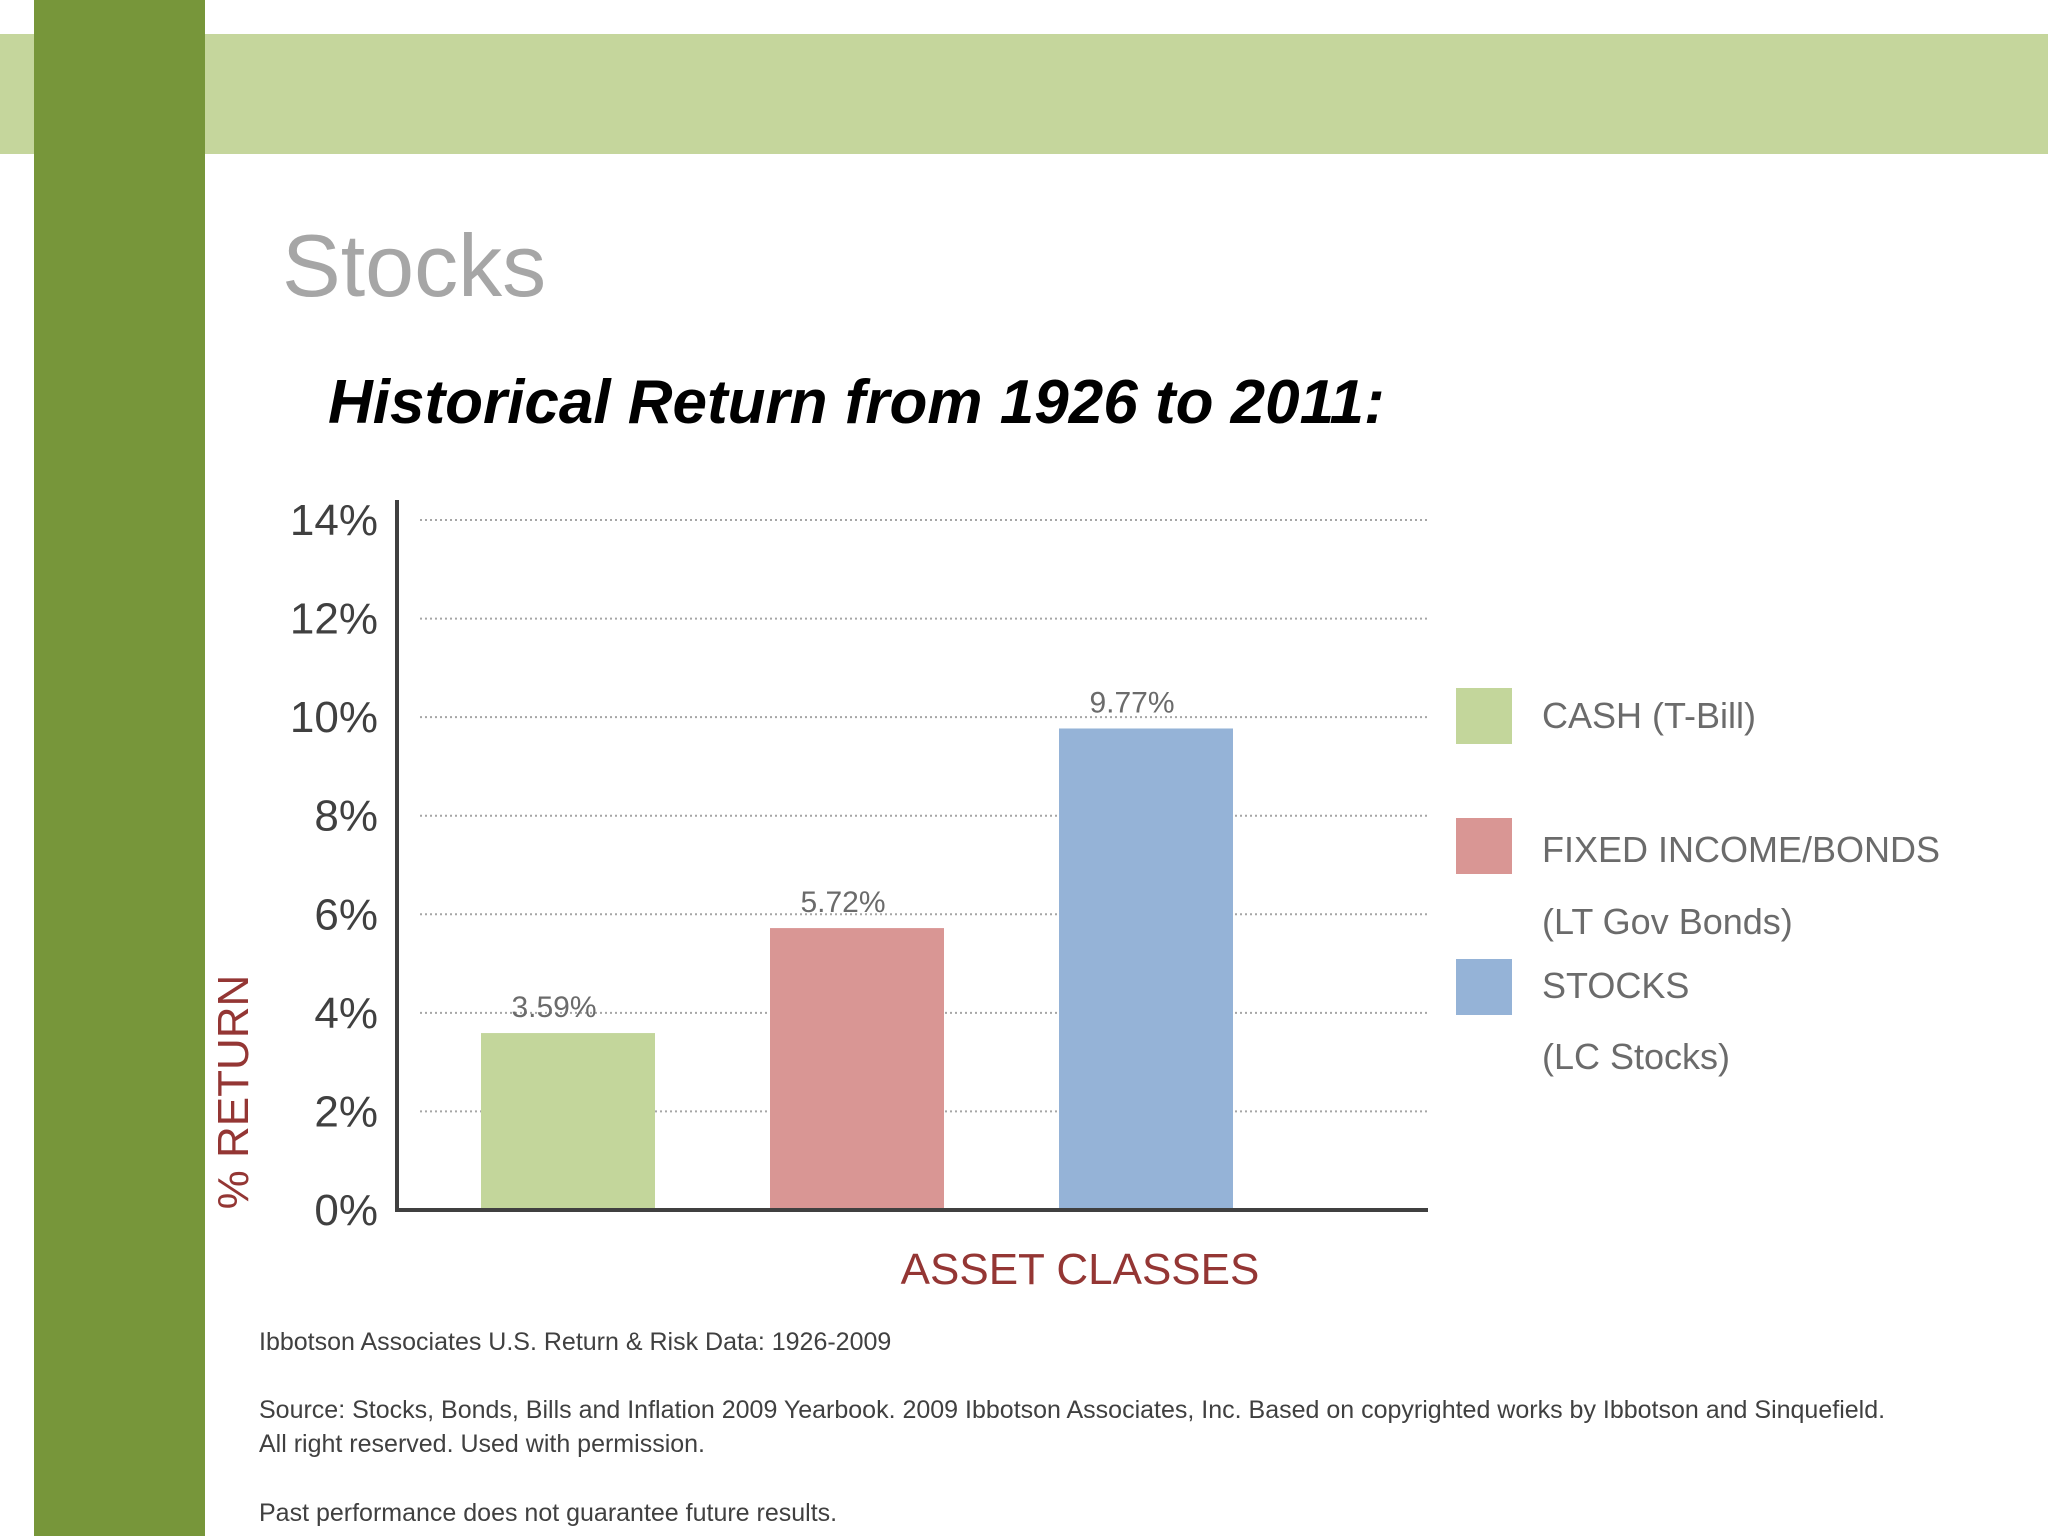 The width and height of the screenshot is (2048, 1536). What do you see at coordinates (346, 1013) in the screenshot?
I see `y-tick-label: 4%` at bounding box center [346, 1013].